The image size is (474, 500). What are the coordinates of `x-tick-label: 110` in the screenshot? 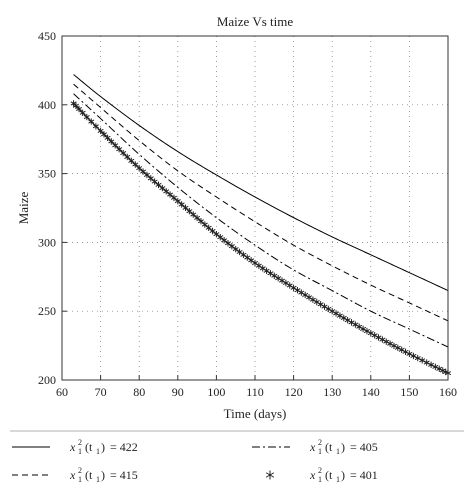 It's located at (255, 392).